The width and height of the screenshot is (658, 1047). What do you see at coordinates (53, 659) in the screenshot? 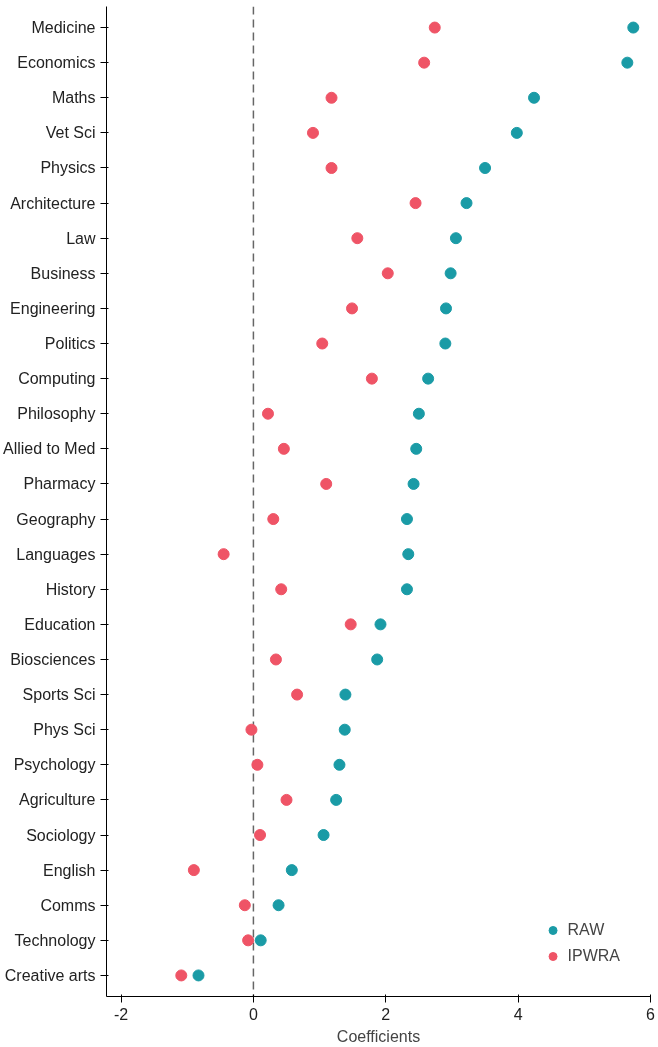
I see `y-tick-label: Biosciences` at bounding box center [53, 659].